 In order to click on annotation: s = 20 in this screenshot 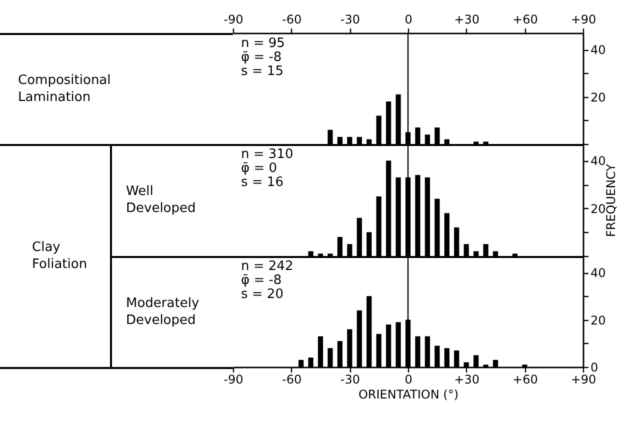, I will do `click(262, 294)`.